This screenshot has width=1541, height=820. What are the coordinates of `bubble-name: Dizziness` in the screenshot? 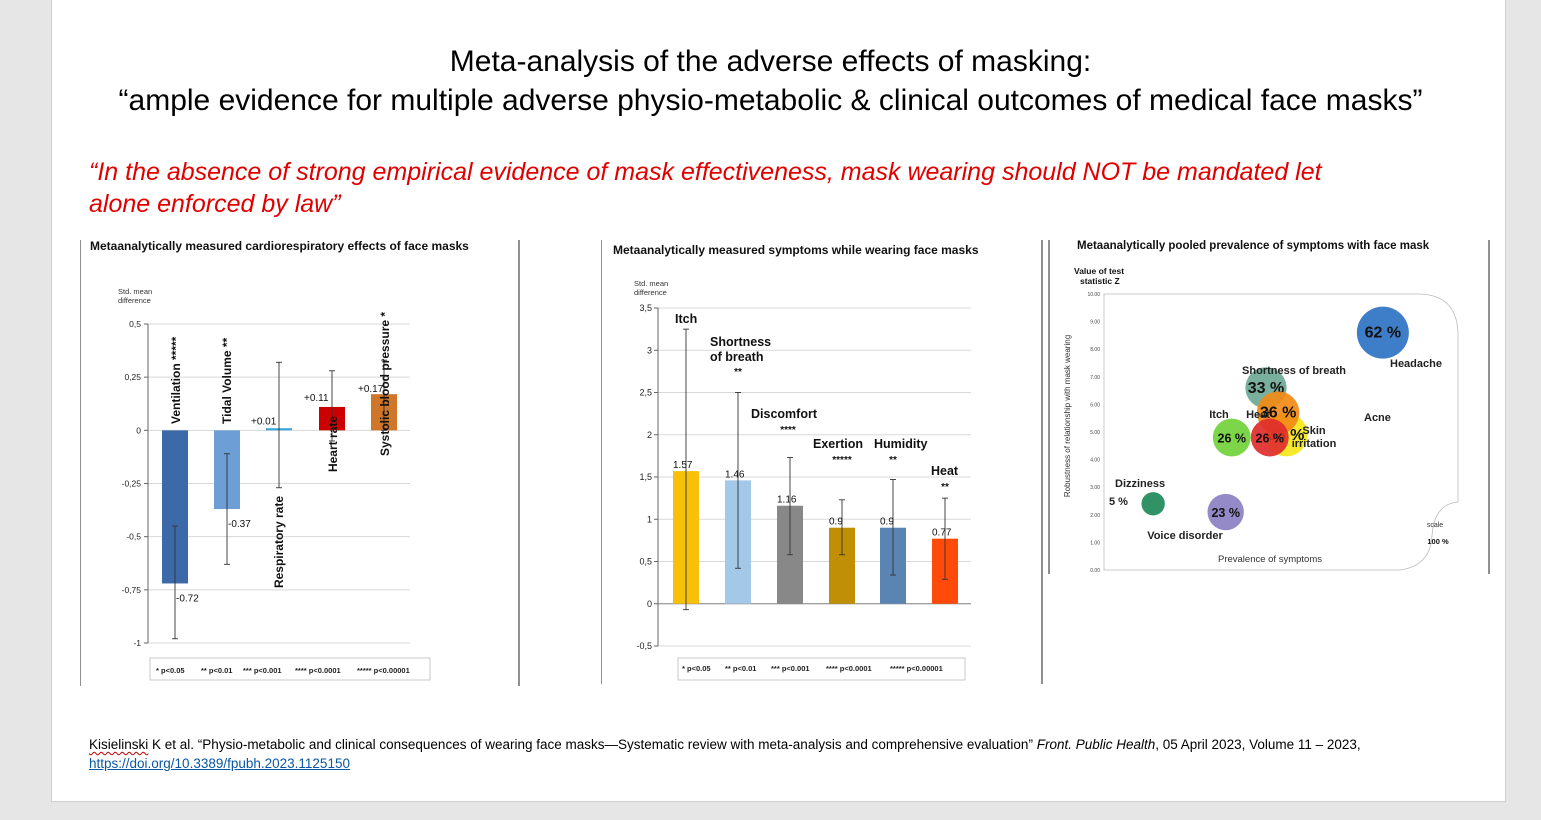 It's located at (1140, 484).